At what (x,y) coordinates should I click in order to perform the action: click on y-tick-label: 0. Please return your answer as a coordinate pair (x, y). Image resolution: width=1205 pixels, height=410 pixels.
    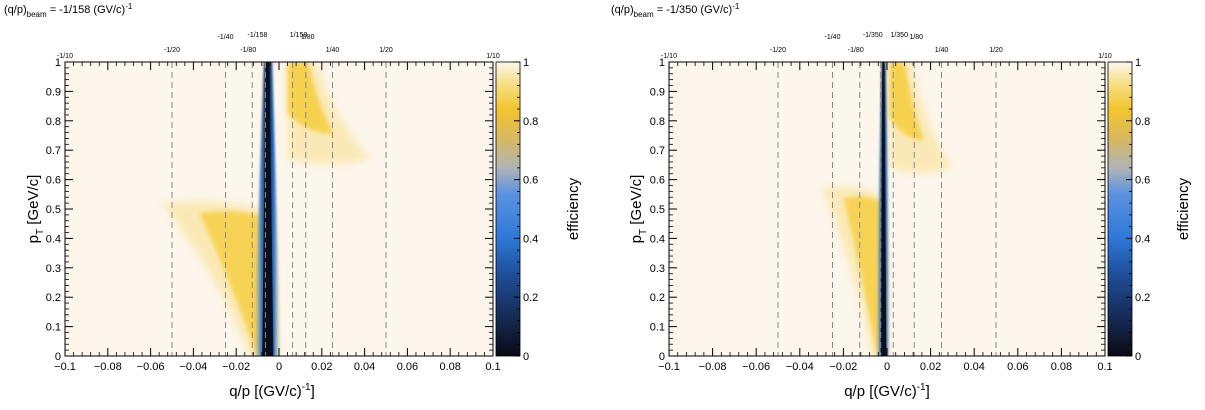
    Looking at the image, I should click on (58, 357).